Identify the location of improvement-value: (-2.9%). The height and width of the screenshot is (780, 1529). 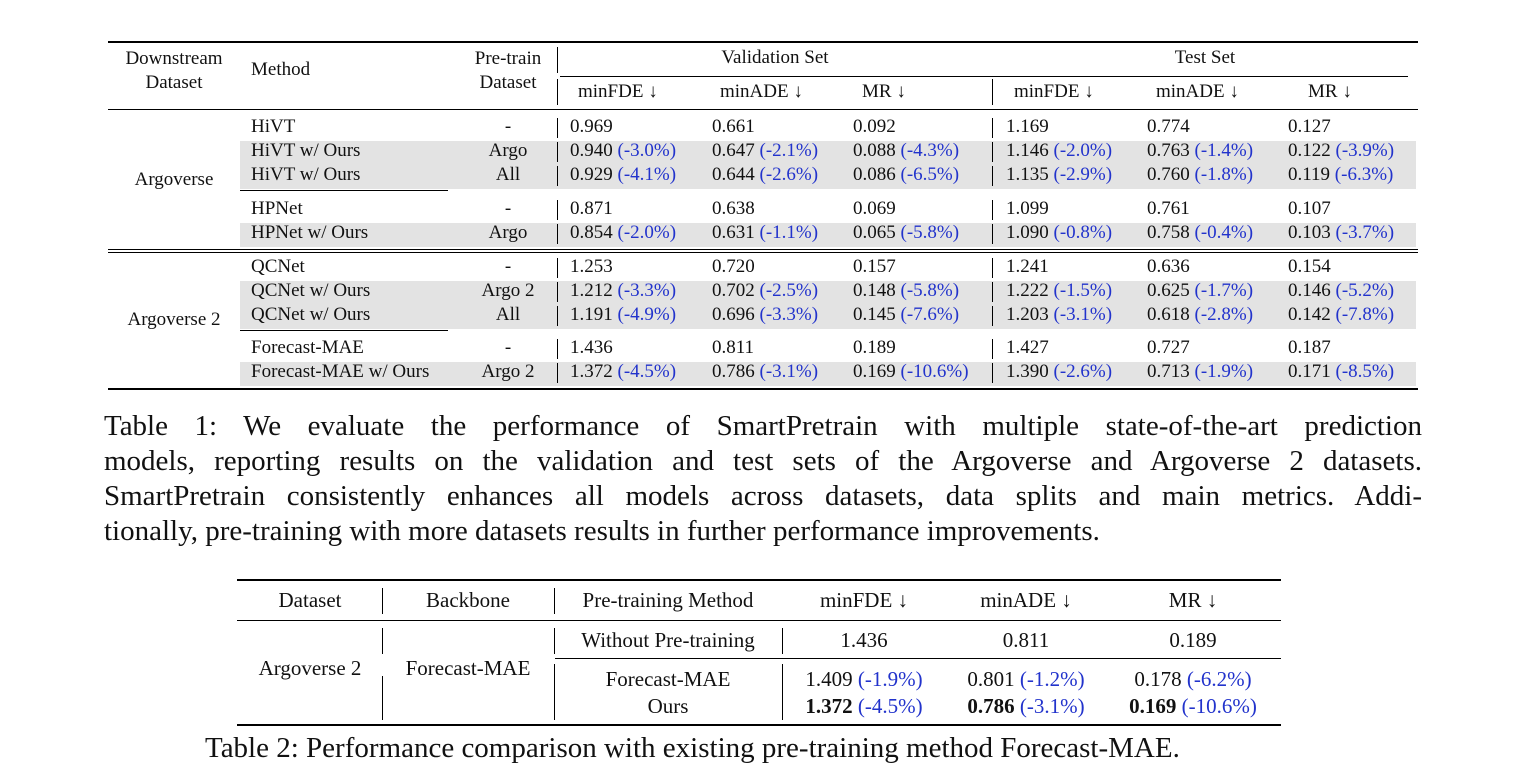
(1080, 174).